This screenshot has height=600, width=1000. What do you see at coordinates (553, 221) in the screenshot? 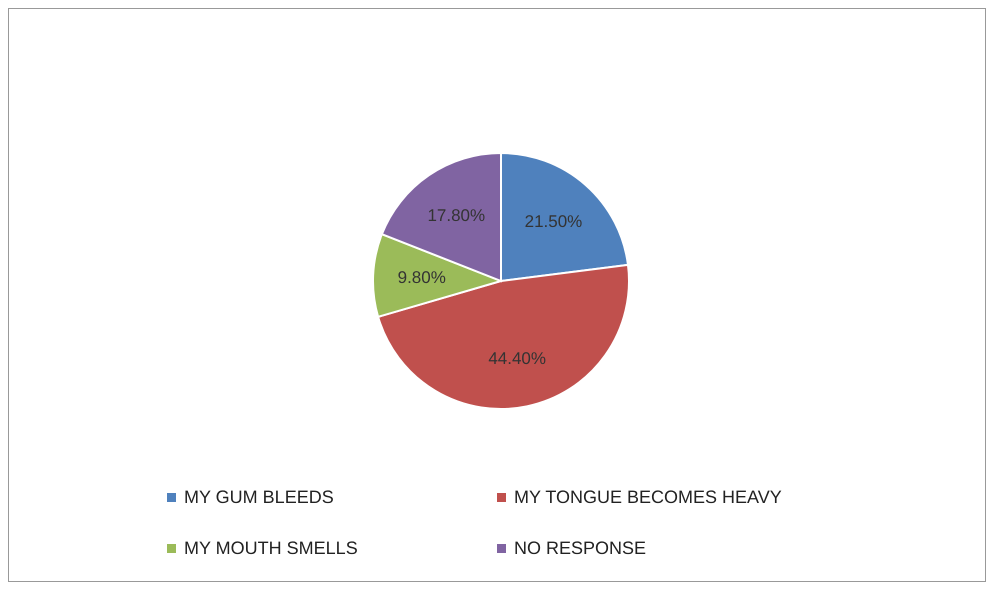
I see `data-label: 21.50%` at bounding box center [553, 221].